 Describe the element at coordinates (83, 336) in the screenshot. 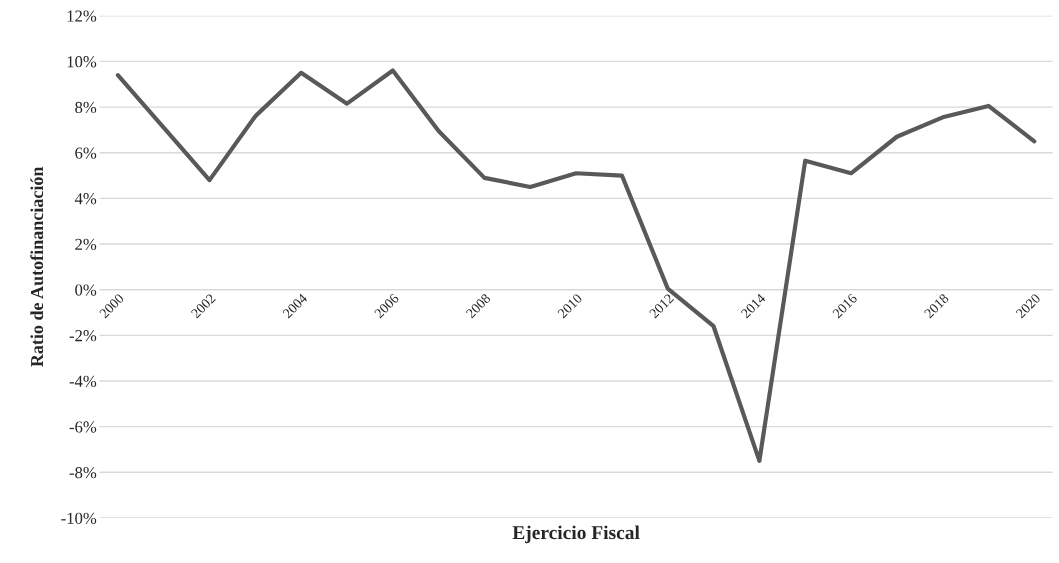

I see `y-tick-label: -2%` at that location.